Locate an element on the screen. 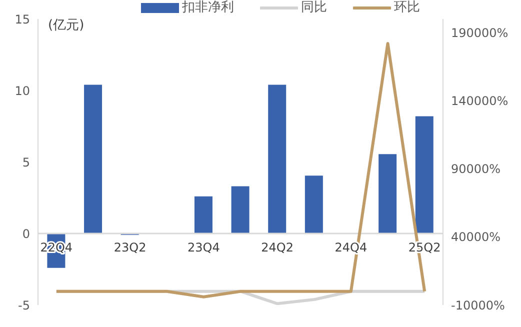 Image resolution: width=521 pixels, height=327 pixels. y2-tick-label: 190000% is located at coordinates (479, 33).